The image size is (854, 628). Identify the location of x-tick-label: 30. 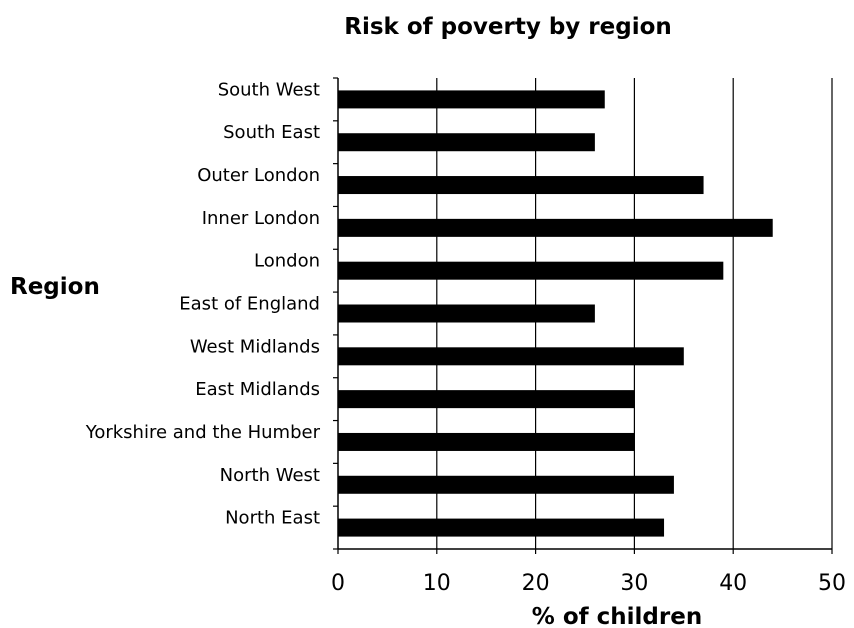
(634, 583).